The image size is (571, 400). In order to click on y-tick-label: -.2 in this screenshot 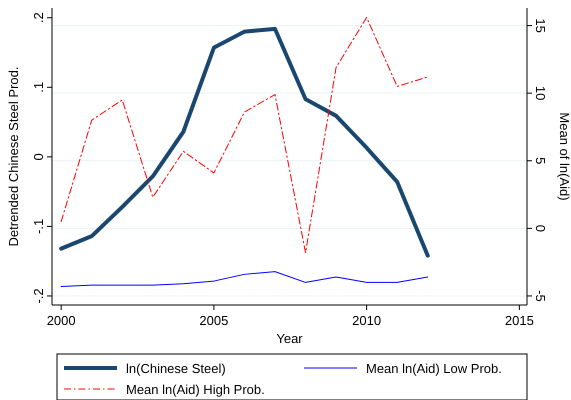, I will do `click(38, 296)`.